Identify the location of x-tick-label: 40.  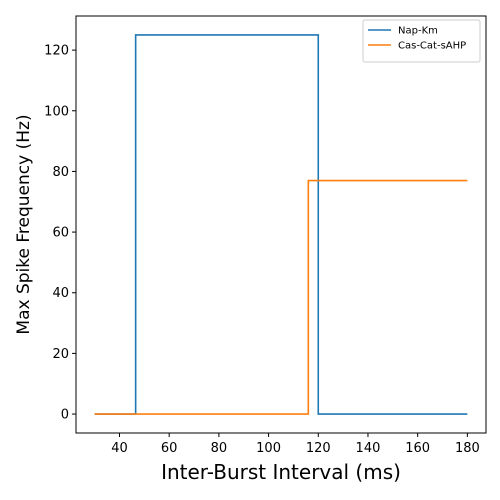
(119, 448).